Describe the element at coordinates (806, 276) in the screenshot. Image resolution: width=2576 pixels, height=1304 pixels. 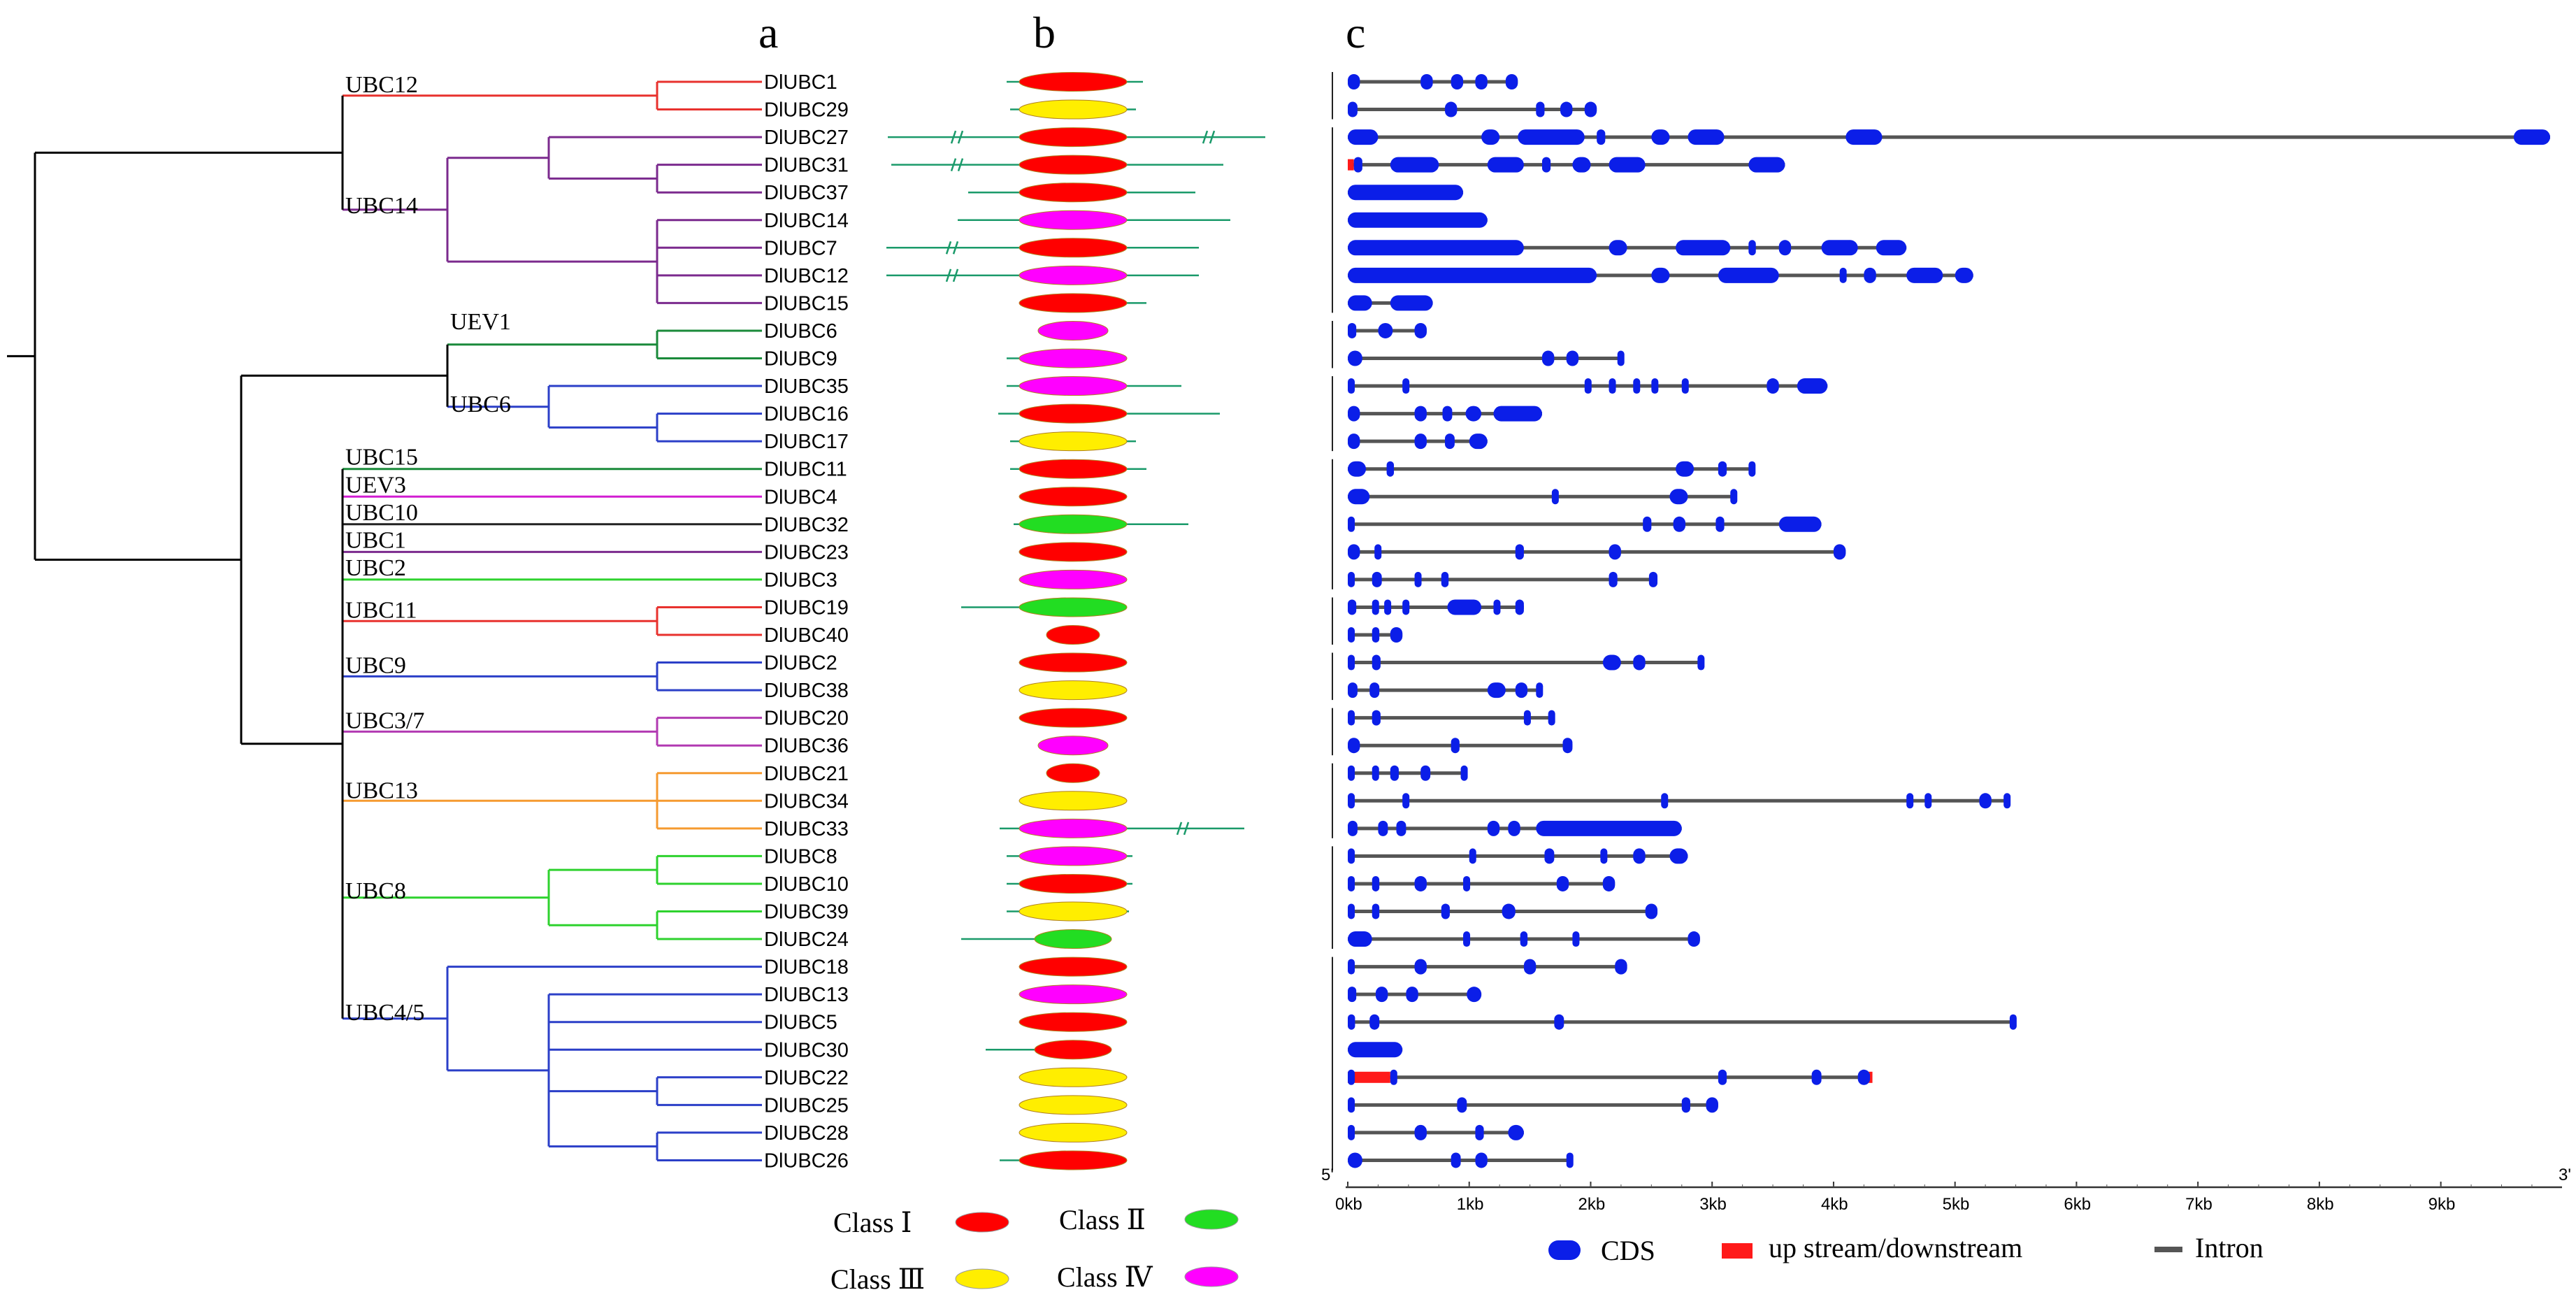
I see `gene-label: DlUBC12` at that location.